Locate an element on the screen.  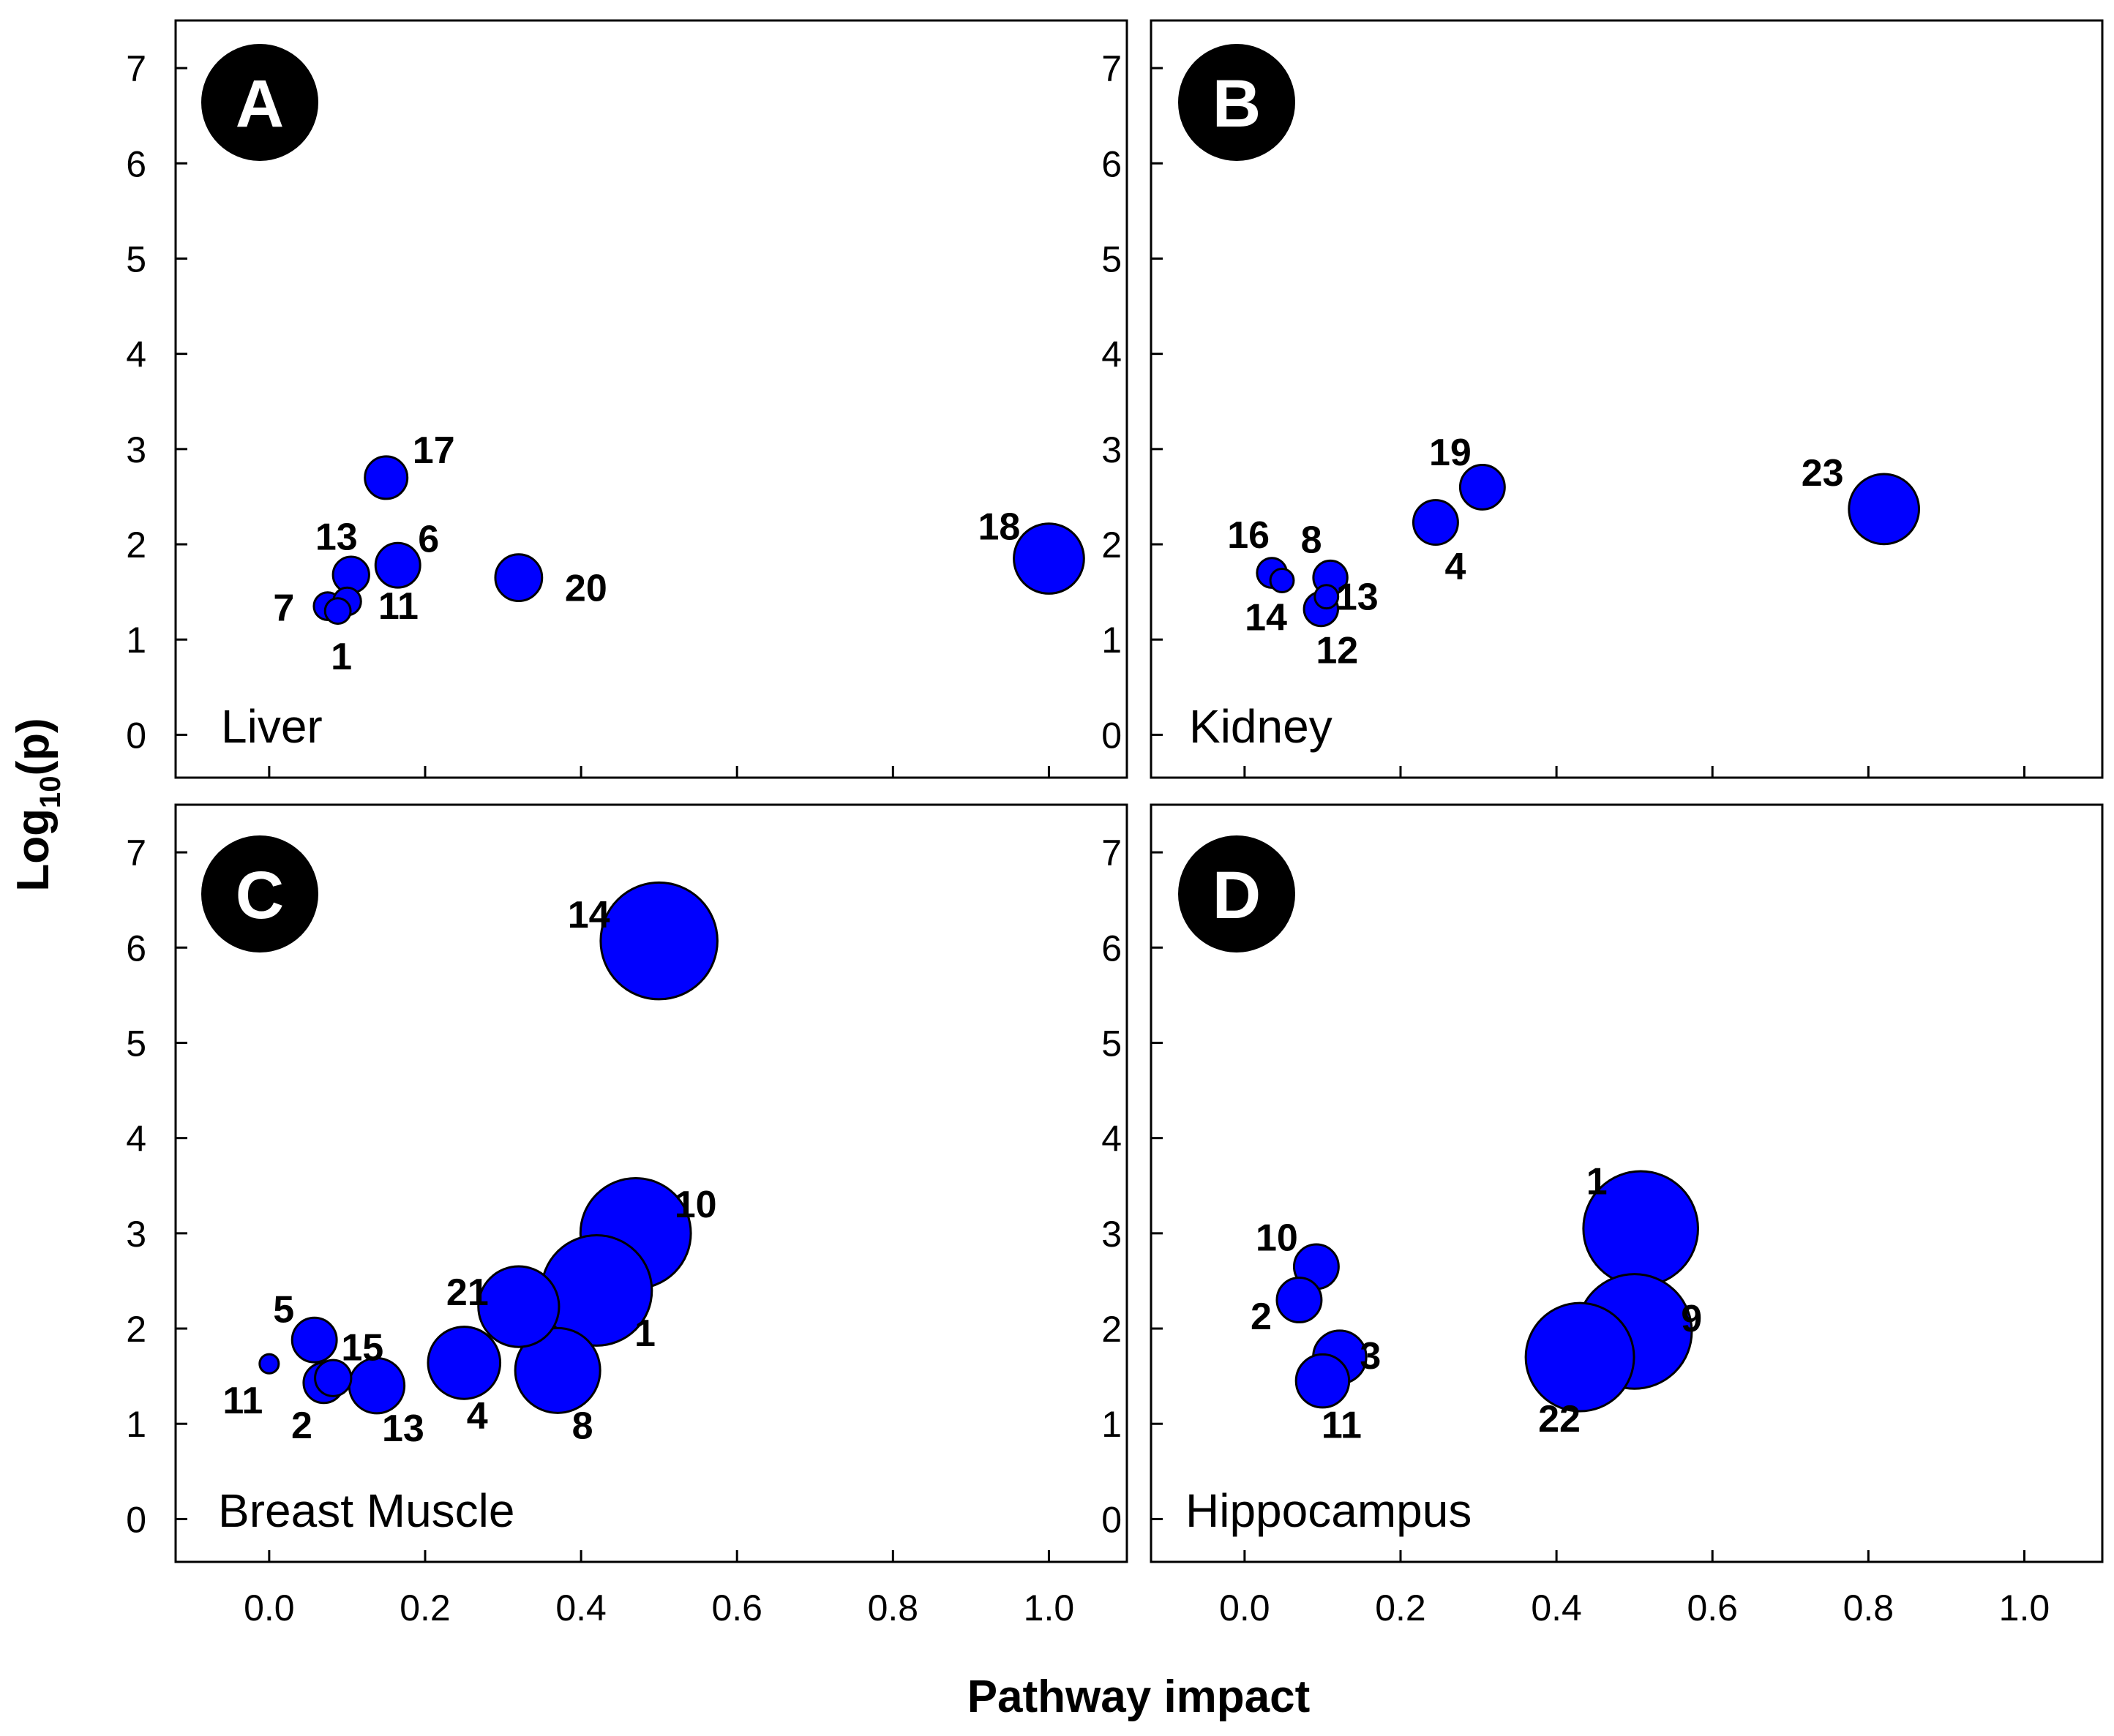
x-tick-label: 0.2 is located at coordinates (1401, 1607).